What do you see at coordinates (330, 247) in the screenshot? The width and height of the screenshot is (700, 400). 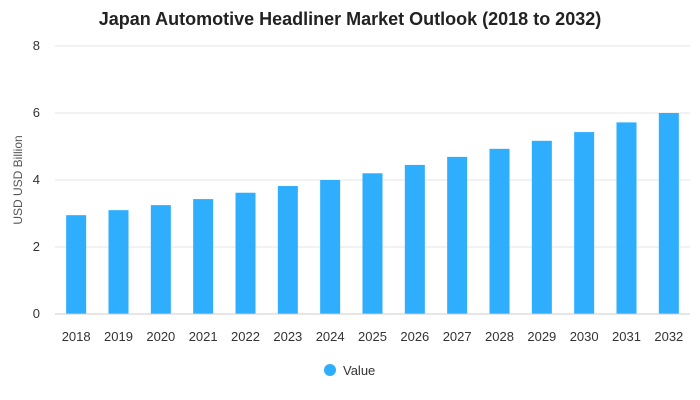 I see `bar-2024` at bounding box center [330, 247].